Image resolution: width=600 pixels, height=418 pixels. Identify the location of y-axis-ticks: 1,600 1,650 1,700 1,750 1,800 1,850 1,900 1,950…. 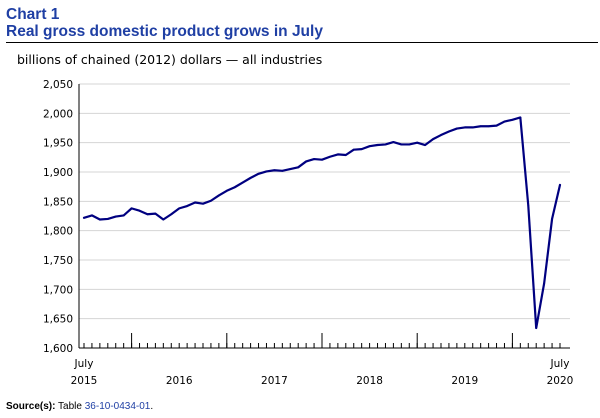
(58, 217).